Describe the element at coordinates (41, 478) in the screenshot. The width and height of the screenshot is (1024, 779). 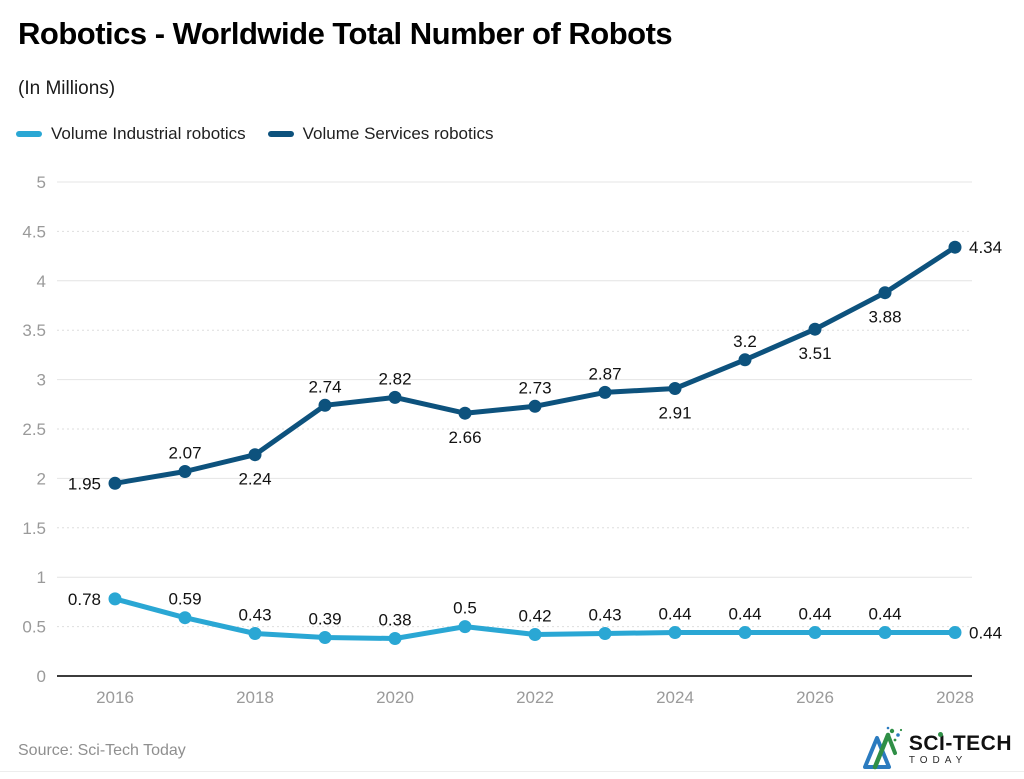
I see `y-axis-tick-label: 2` at that location.